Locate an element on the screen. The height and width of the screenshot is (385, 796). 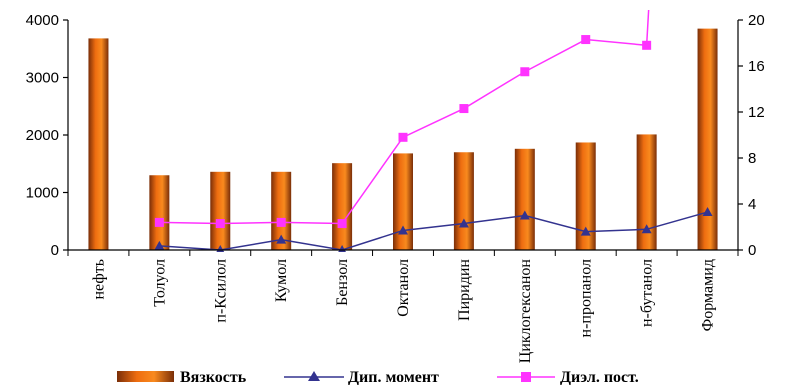
left-y-axis: 0 1000 2000 3000 4000 is located at coordinates (47, 135).